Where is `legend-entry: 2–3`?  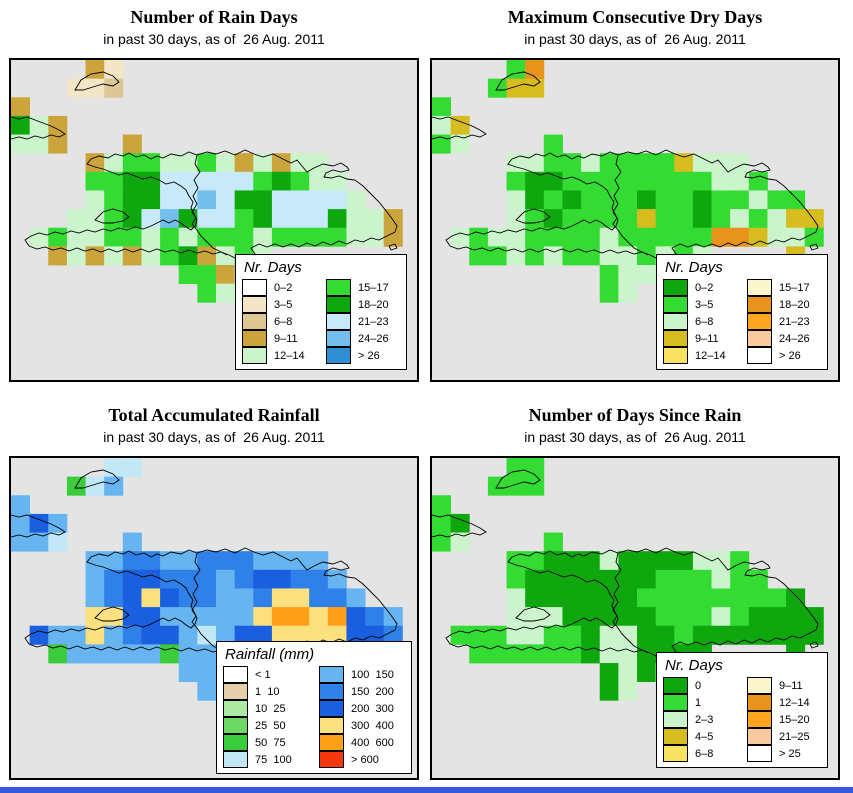
legend-entry: 2–3 is located at coordinates (700, 719).